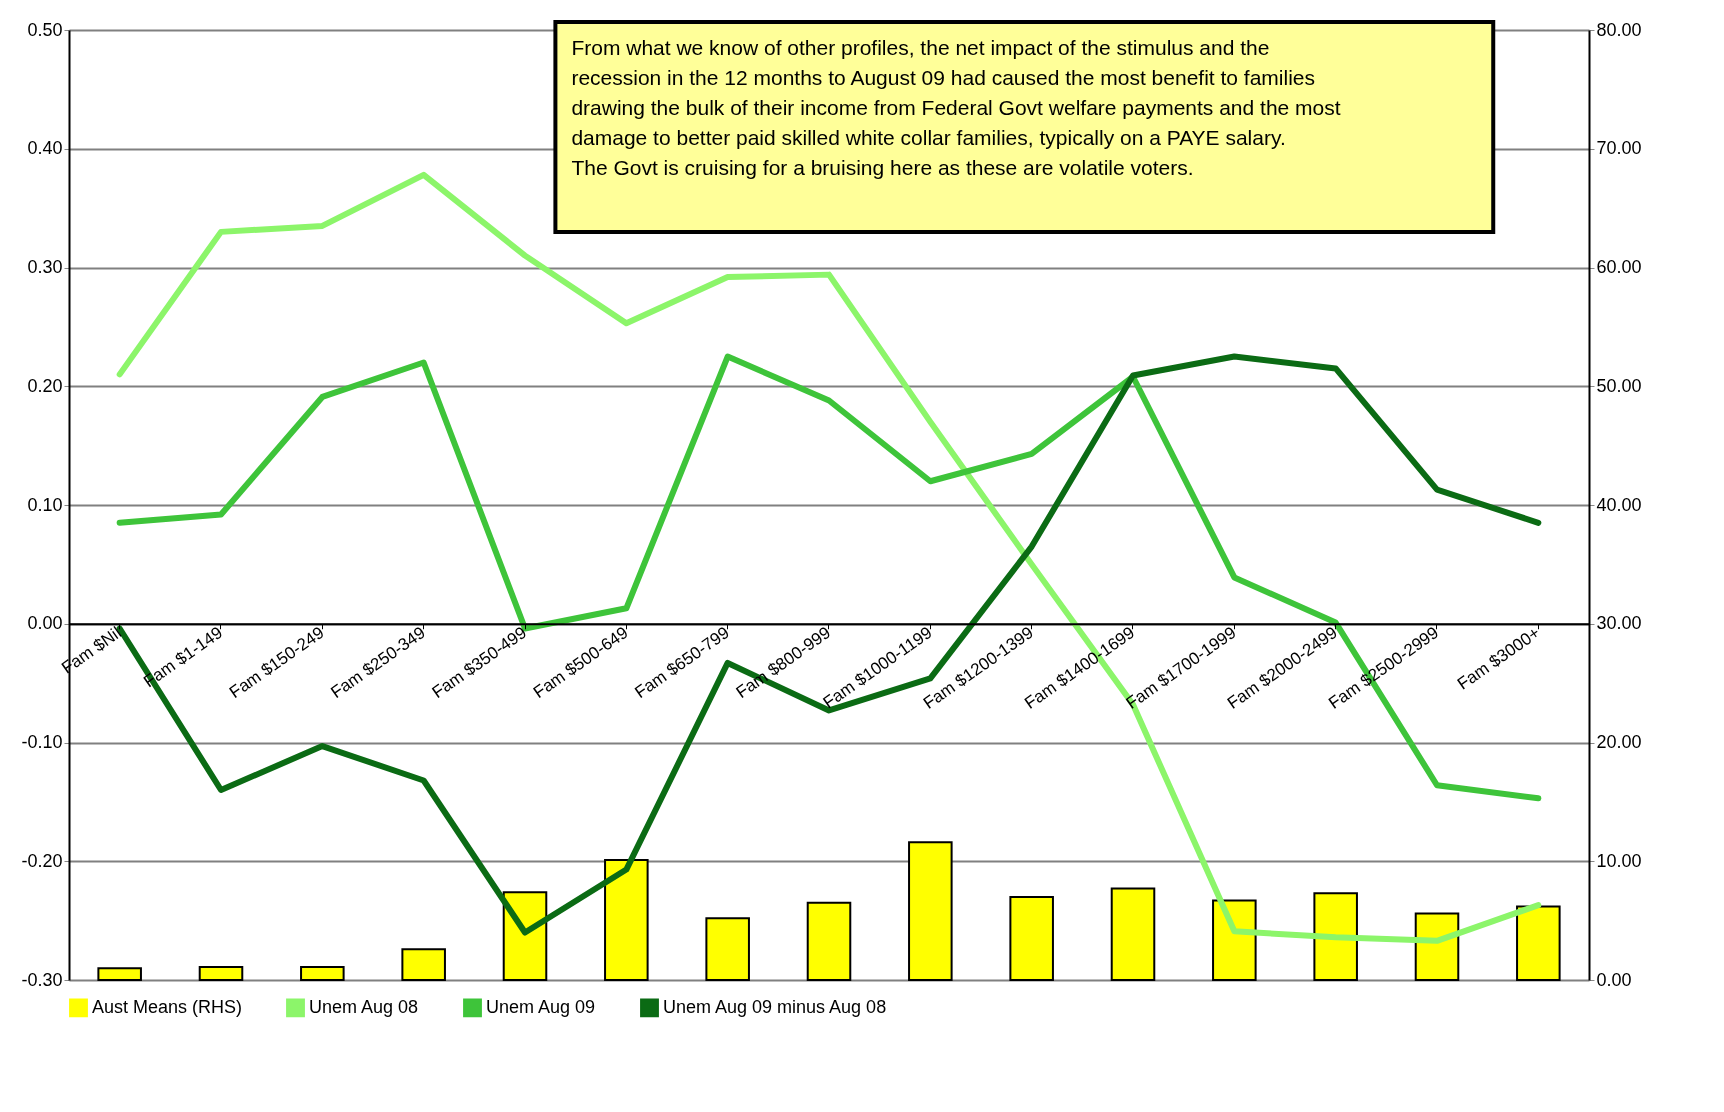  What do you see at coordinates (45, 267) in the screenshot?
I see `y-tick-label: 0.30` at bounding box center [45, 267].